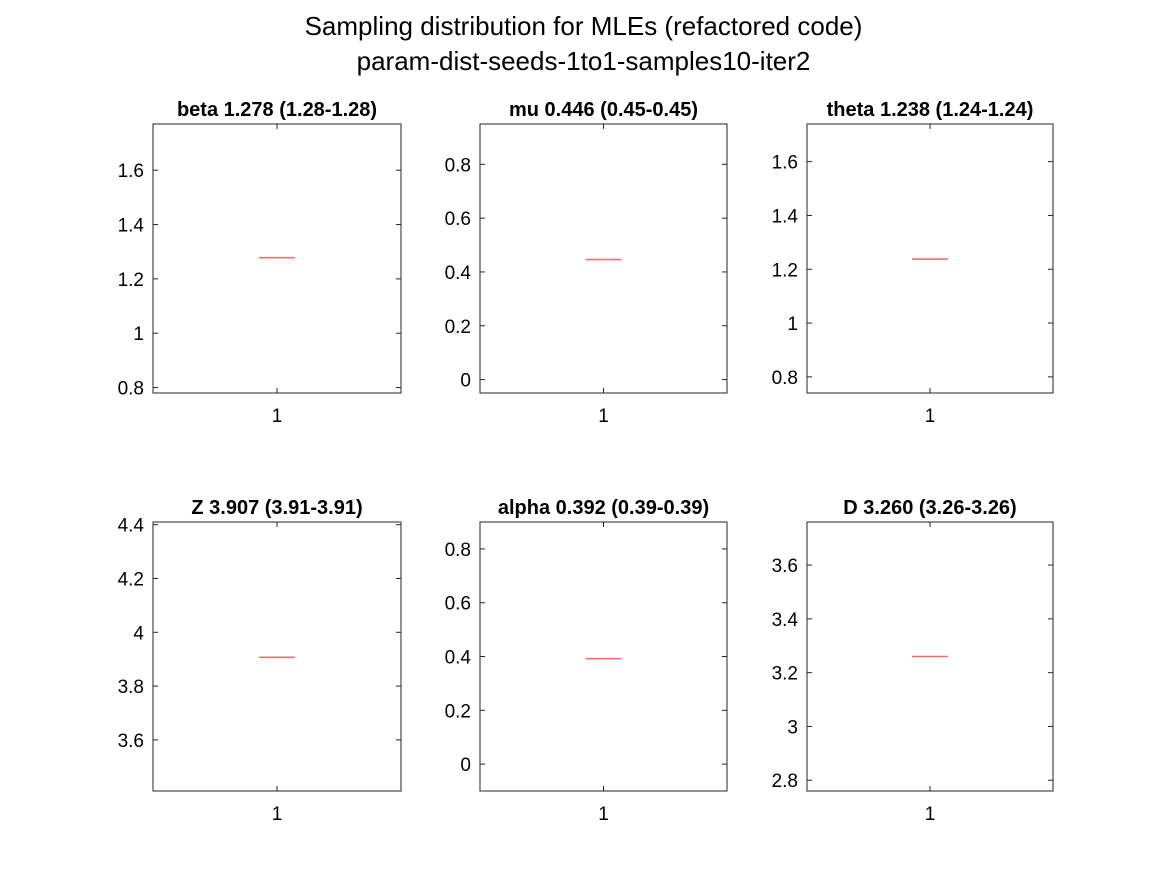 This screenshot has height=875, width=1167. I want to click on subplot-3: theta 1.238 (1.24-1.24) 0.8 1 1.2 1.4 1.6 1, so click(913, 263).